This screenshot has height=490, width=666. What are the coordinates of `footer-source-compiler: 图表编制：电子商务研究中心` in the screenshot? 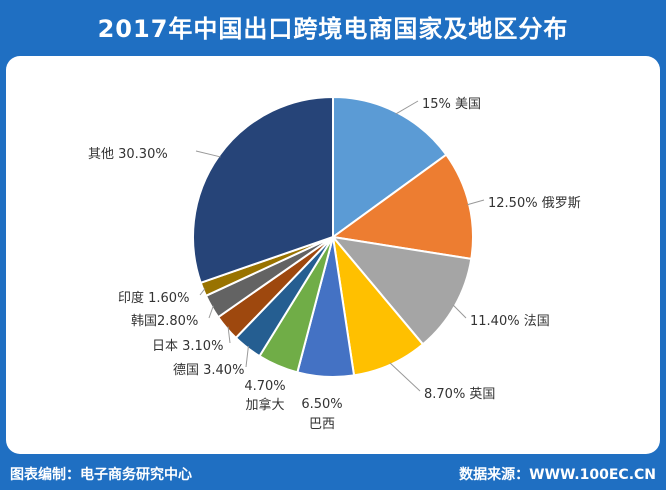 It's located at (101, 475).